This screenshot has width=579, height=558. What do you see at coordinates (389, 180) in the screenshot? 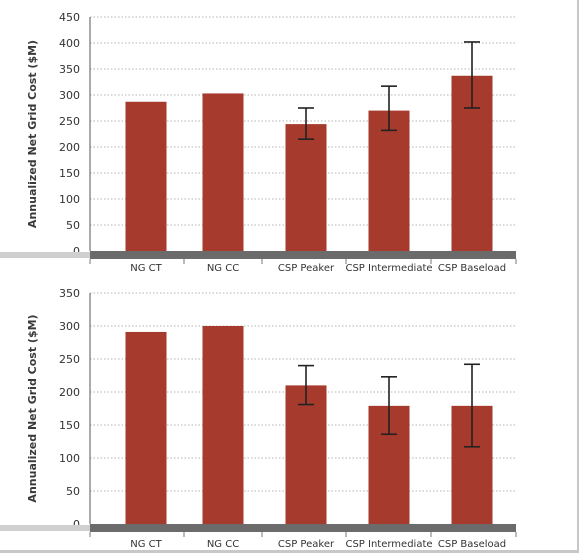
I see `bar-csp-intermediate` at bounding box center [389, 180].